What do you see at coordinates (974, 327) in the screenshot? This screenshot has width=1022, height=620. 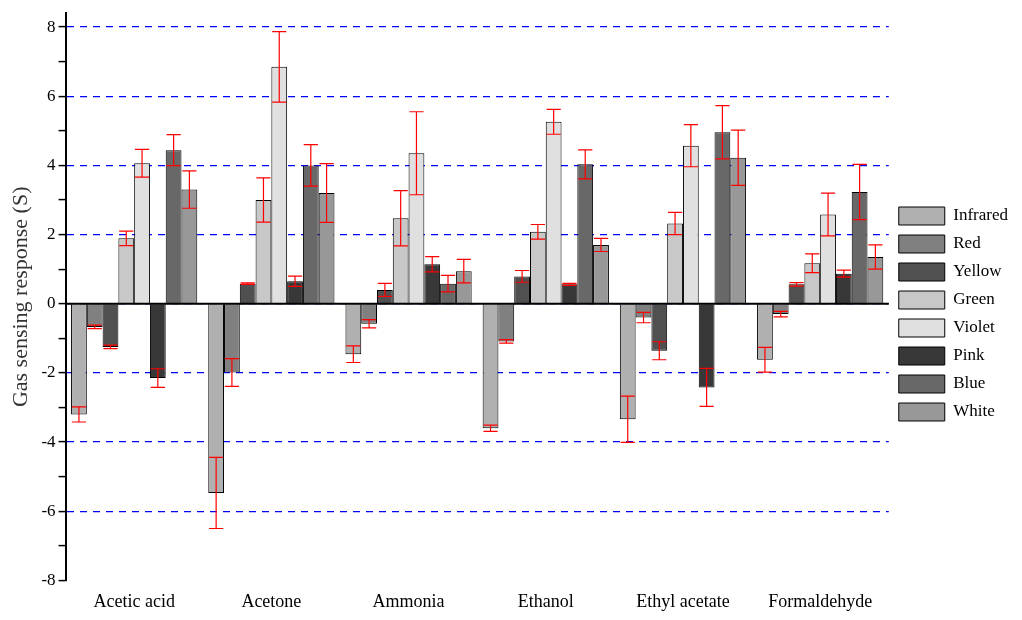 I see `legend-label: Violet` at bounding box center [974, 327].